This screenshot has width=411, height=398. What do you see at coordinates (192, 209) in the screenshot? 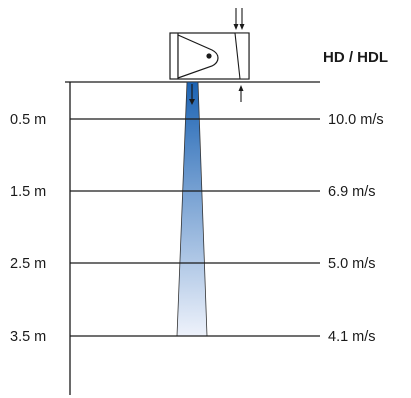
I see `air-beam` at bounding box center [192, 209].